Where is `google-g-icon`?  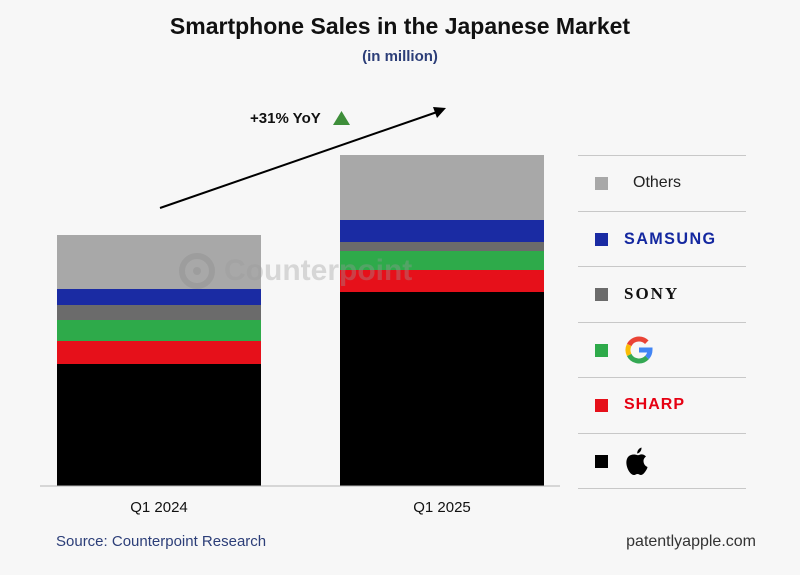
google-g-icon is located at coordinates (639, 349).